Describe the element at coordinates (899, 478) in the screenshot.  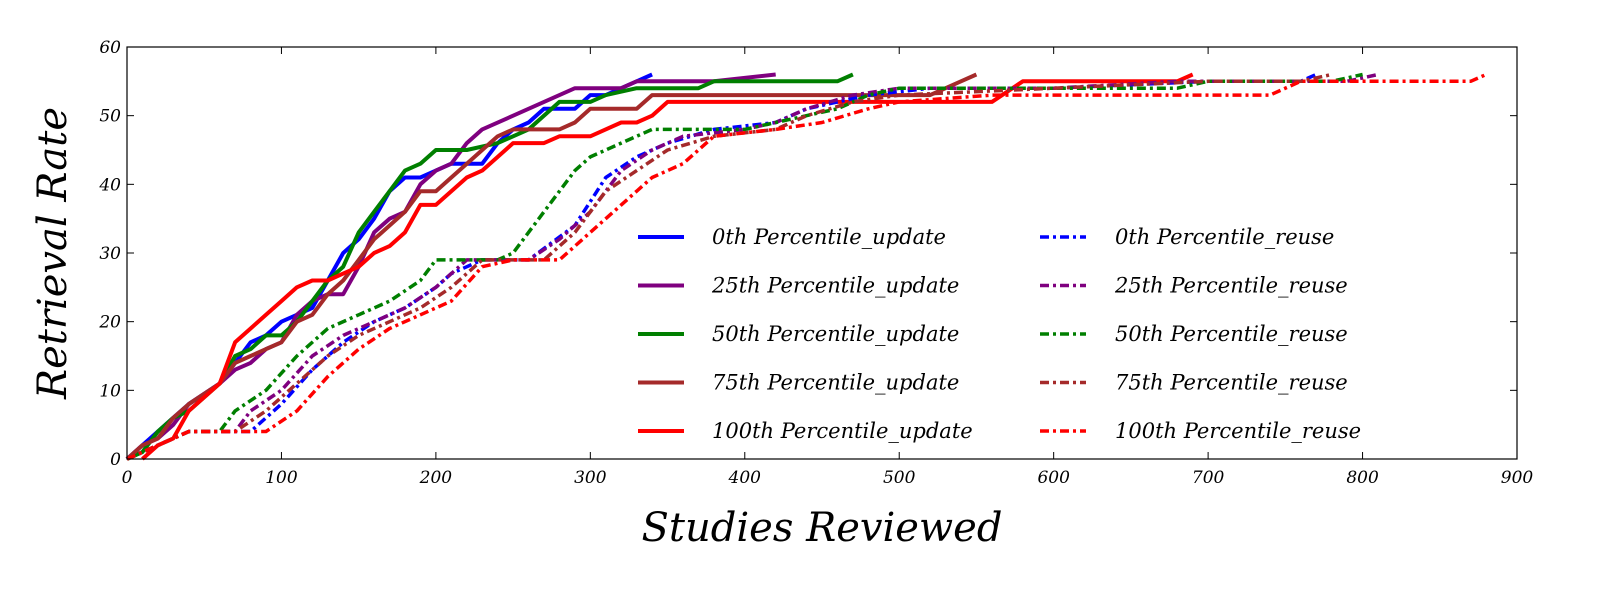
I see `x-tick-label: 500` at that location.